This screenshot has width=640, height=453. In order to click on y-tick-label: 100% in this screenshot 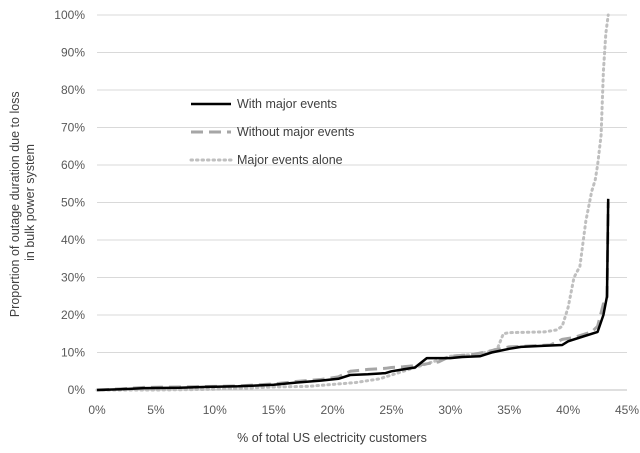, I will do `click(69, 15)`.